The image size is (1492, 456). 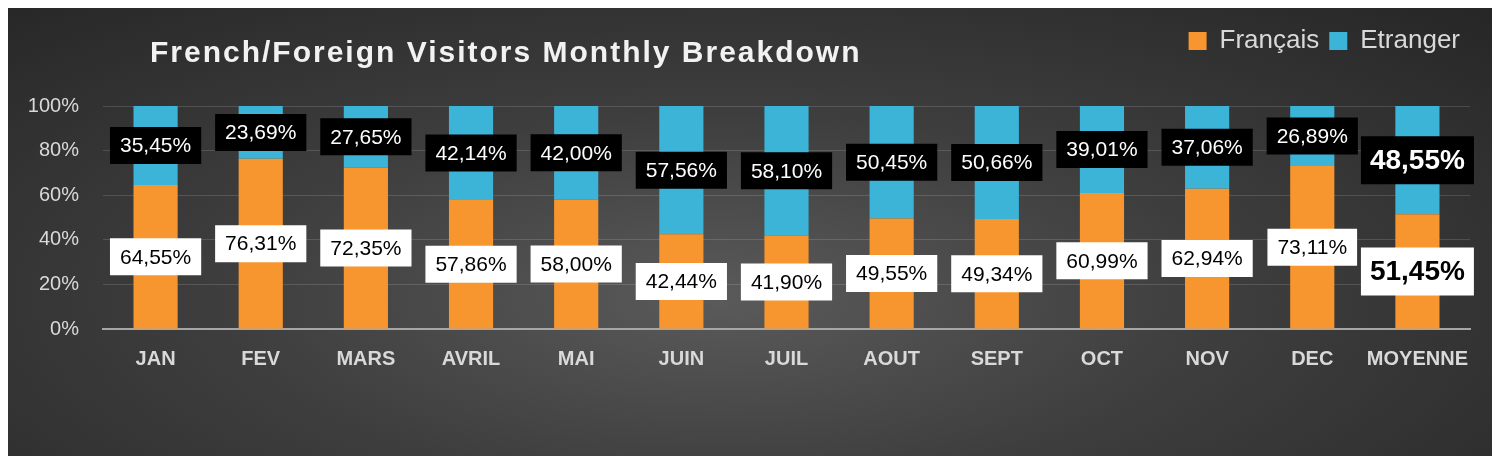 What do you see at coordinates (1207, 258) in the screenshot?
I see `data-label: 62,94%` at bounding box center [1207, 258].